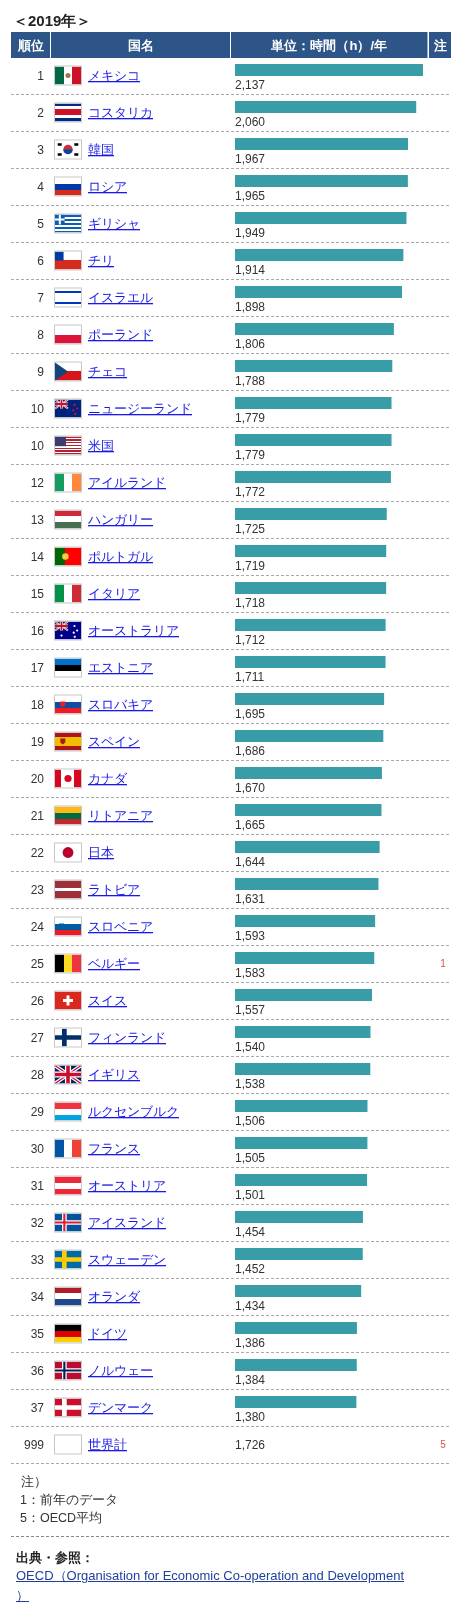 The height and width of the screenshot is (1620, 464). Describe the element at coordinates (120, 1370) in the screenshot. I see `y-tick-label: ノルウェー` at that location.